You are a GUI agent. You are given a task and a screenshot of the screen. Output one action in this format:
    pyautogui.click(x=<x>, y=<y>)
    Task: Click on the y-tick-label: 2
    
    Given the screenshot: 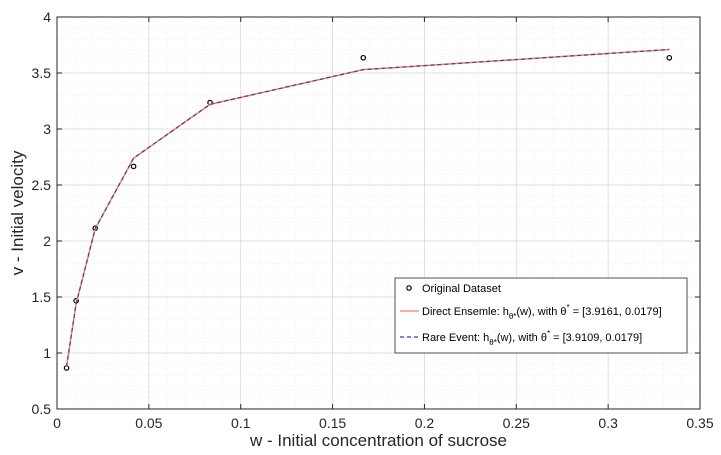 What is the action you would take?
    pyautogui.click(x=47, y=241)
    